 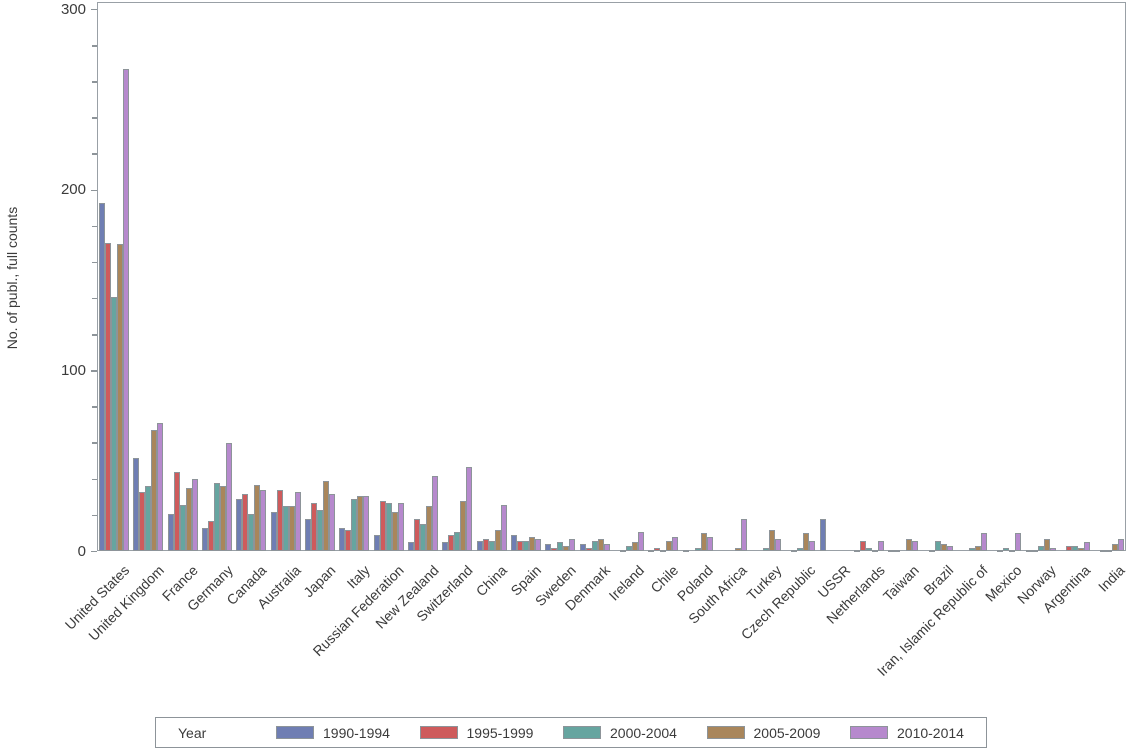 I want to click on x-tick-label: Taiwan, so click(x=900, y=583).